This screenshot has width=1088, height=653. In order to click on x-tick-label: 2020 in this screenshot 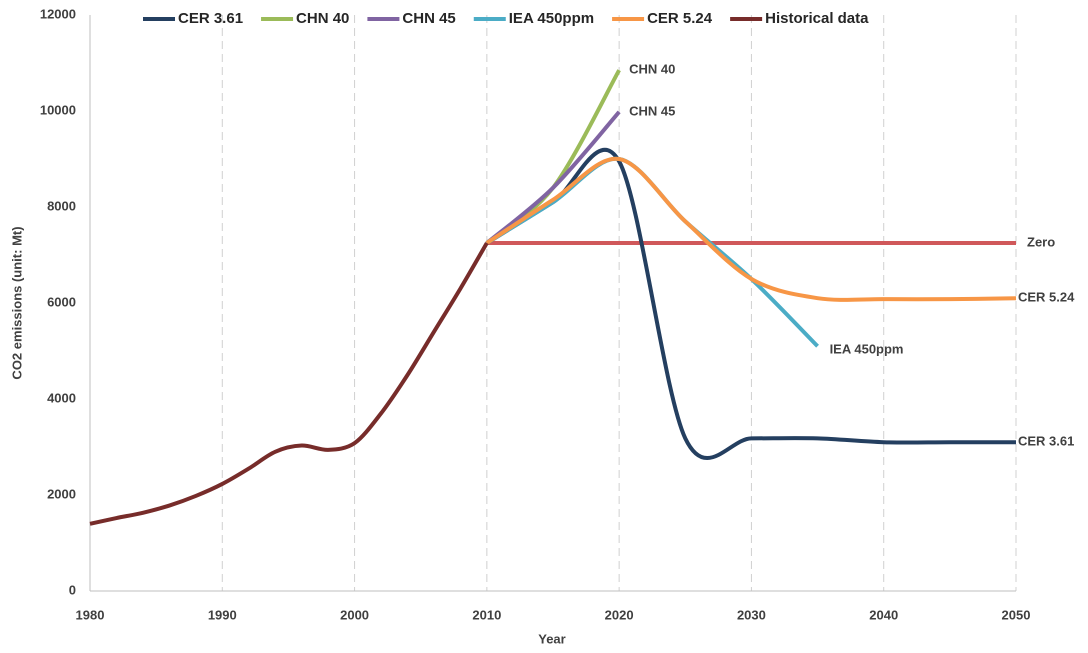, I will do `click(619, 614)`.